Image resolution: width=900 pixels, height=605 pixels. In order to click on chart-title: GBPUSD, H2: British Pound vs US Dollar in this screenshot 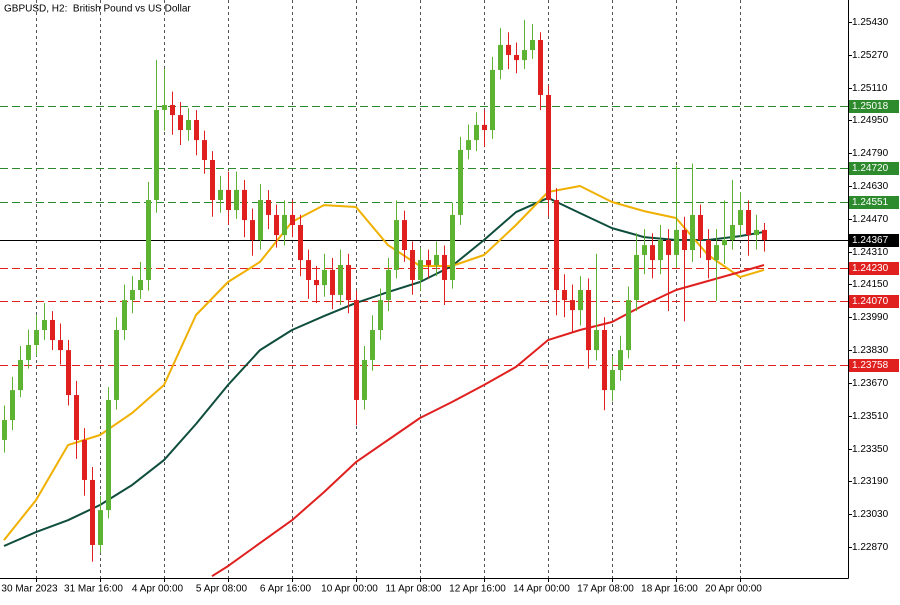, I will do `click(97, 9)`.